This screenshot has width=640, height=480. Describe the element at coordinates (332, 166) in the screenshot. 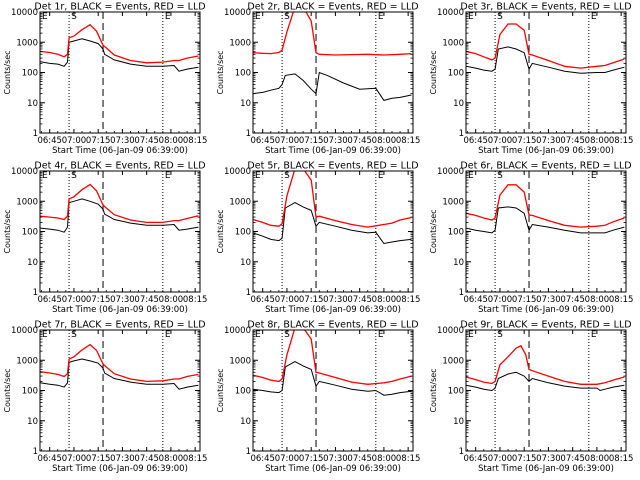

I see `panel-title: Det 5r, BLACK = Events, RED = LLD` at that location.